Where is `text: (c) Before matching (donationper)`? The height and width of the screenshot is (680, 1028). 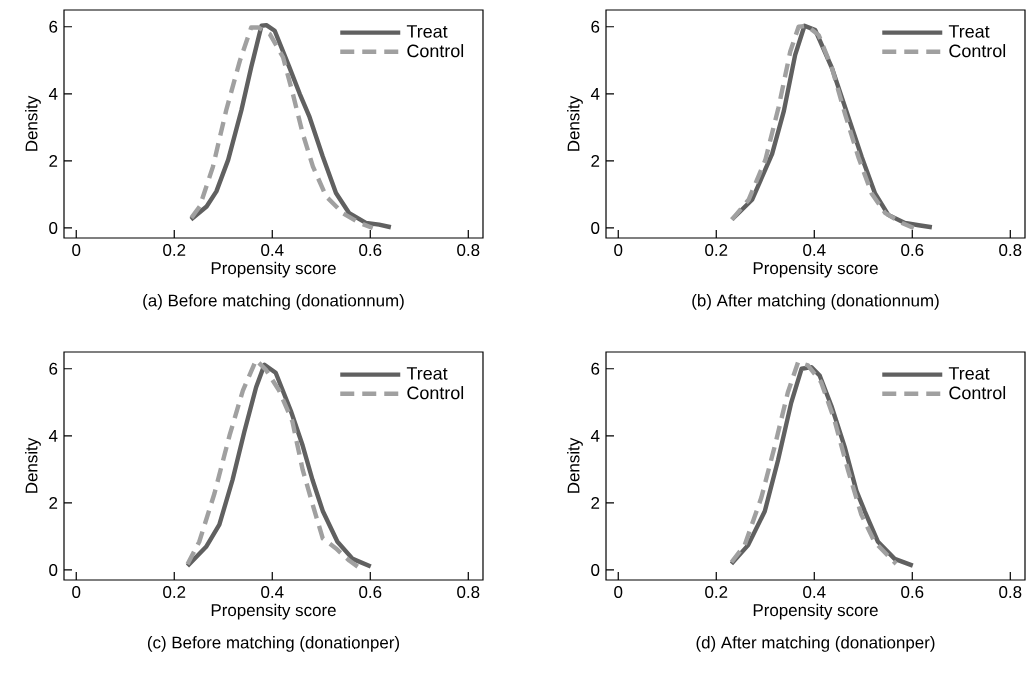
text: (c) Before matching (donationper) is located at coordinates (273, 644).